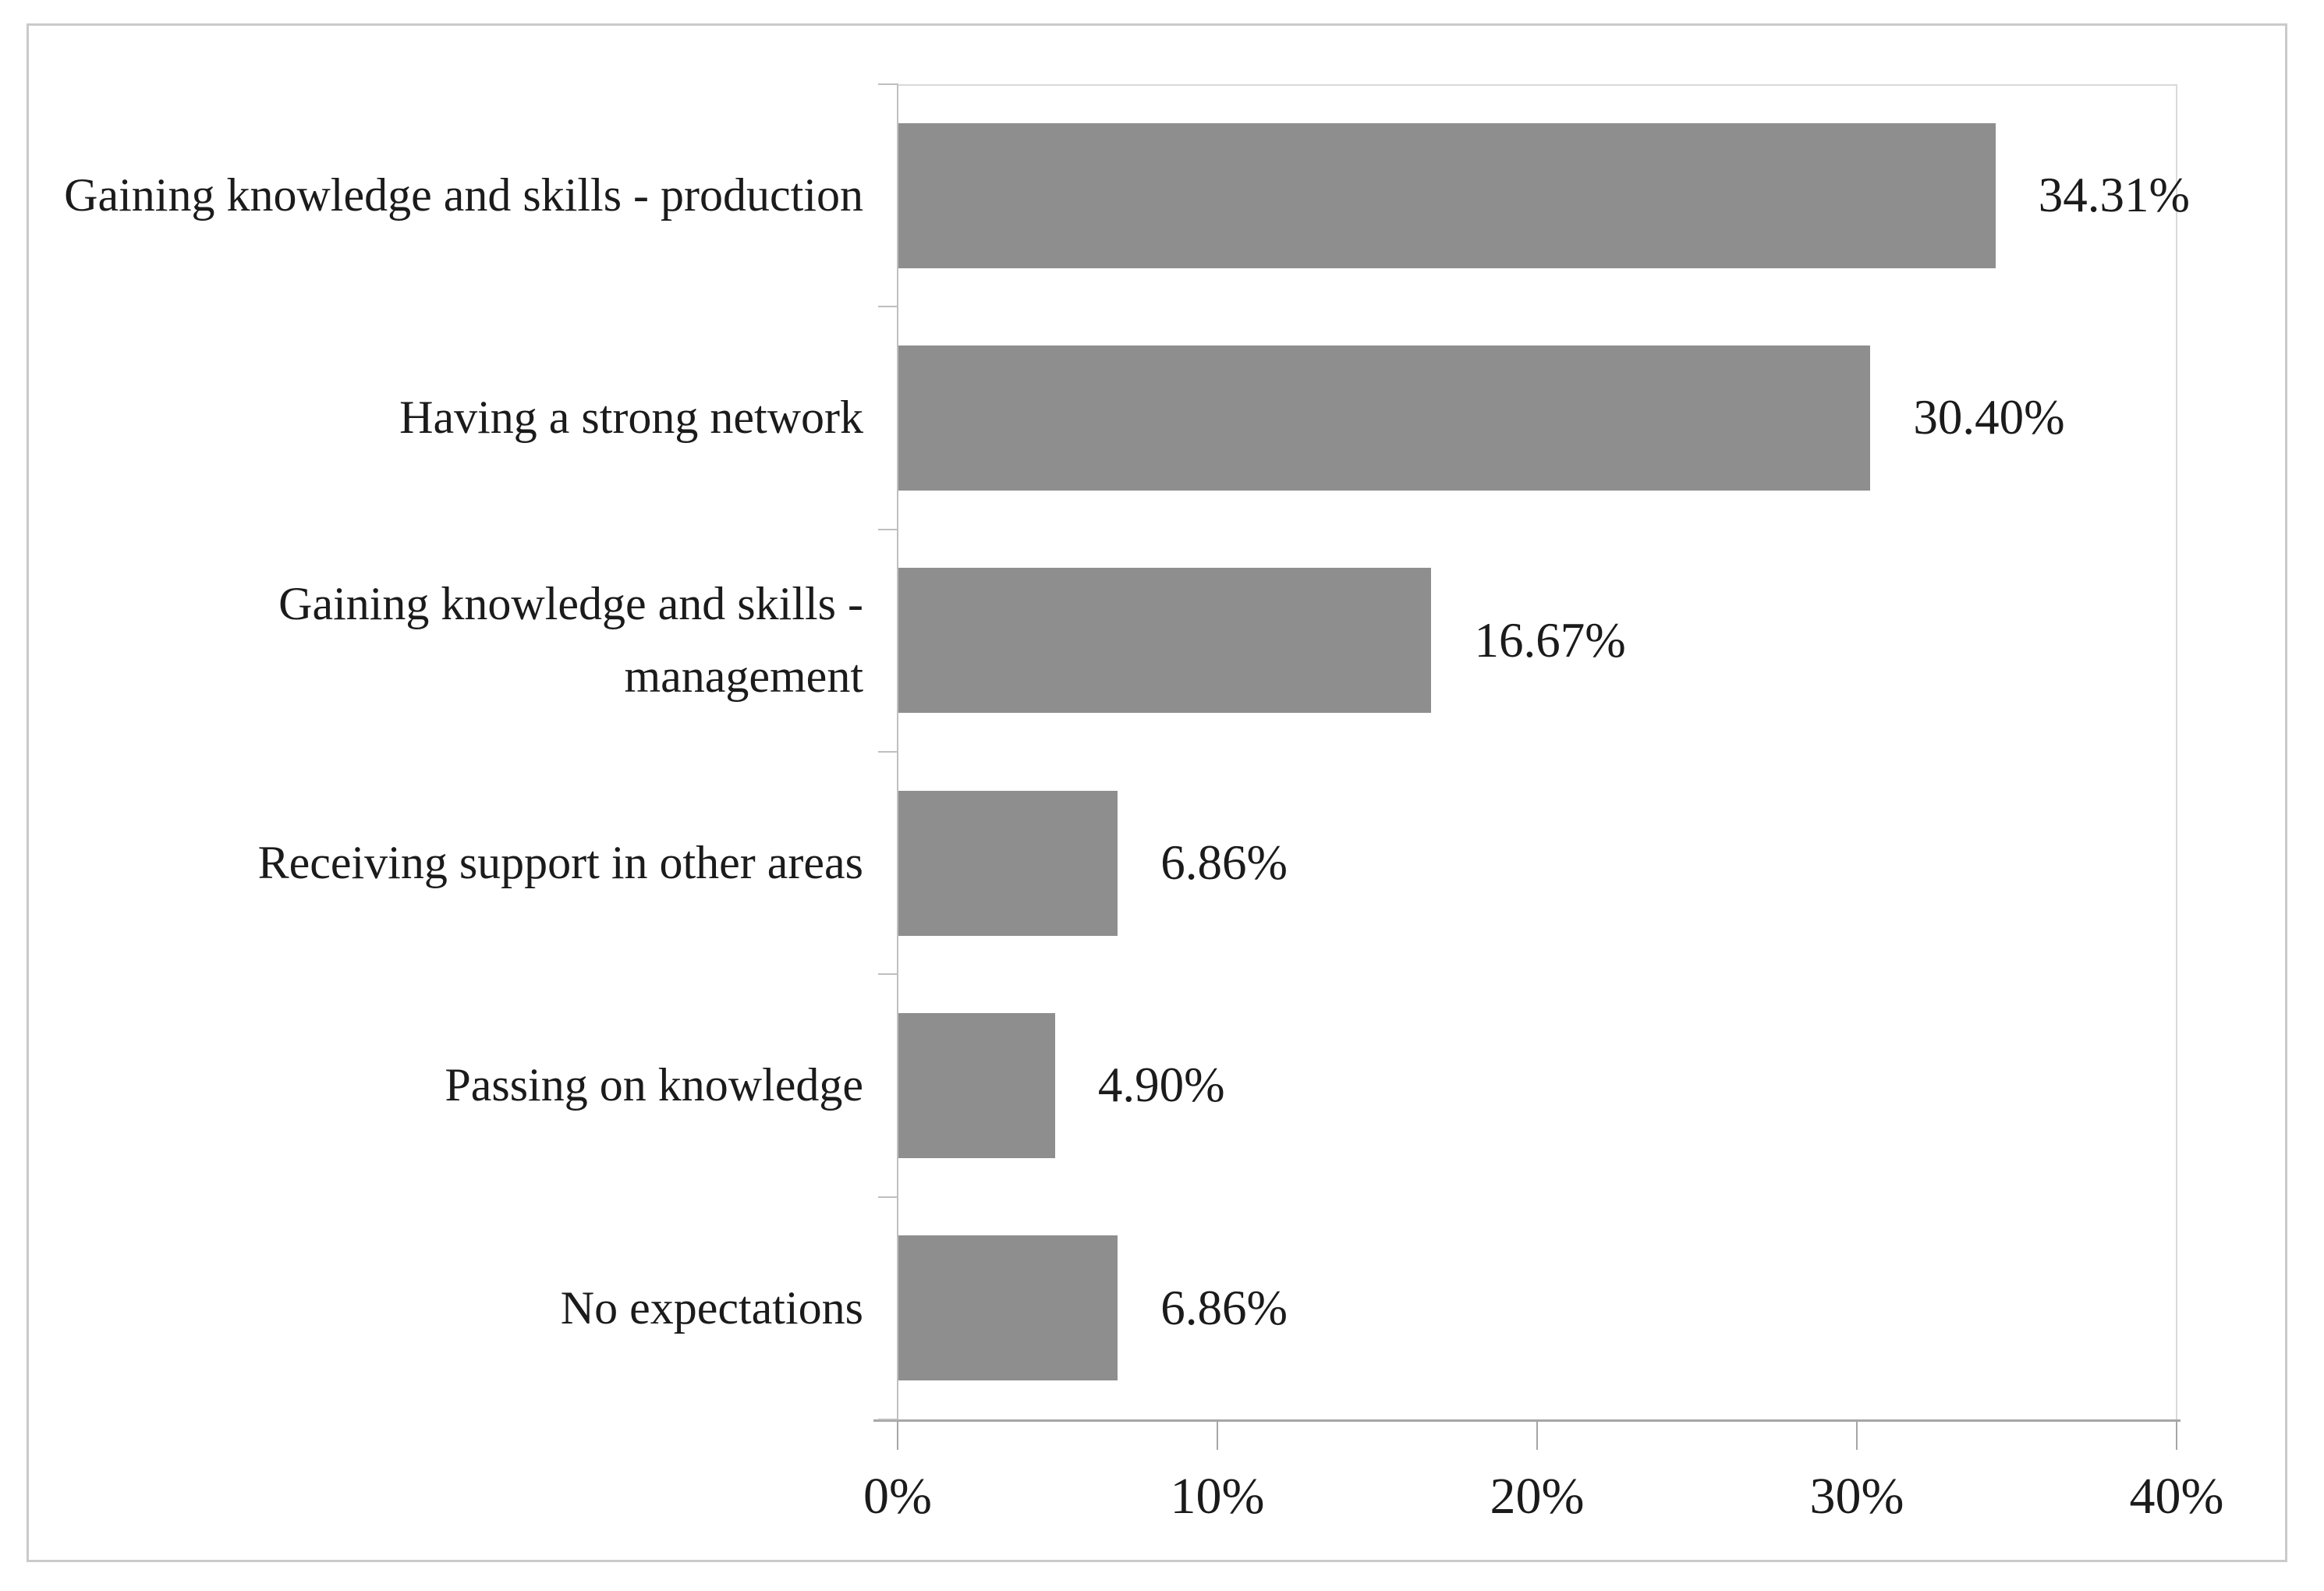 Image resolution: width=2324 pixels, height=1591 pixels. What do you see at coordinates (897, 766) in the screenshot?
I see `y-axis-line` at bounding box center [897, 766].